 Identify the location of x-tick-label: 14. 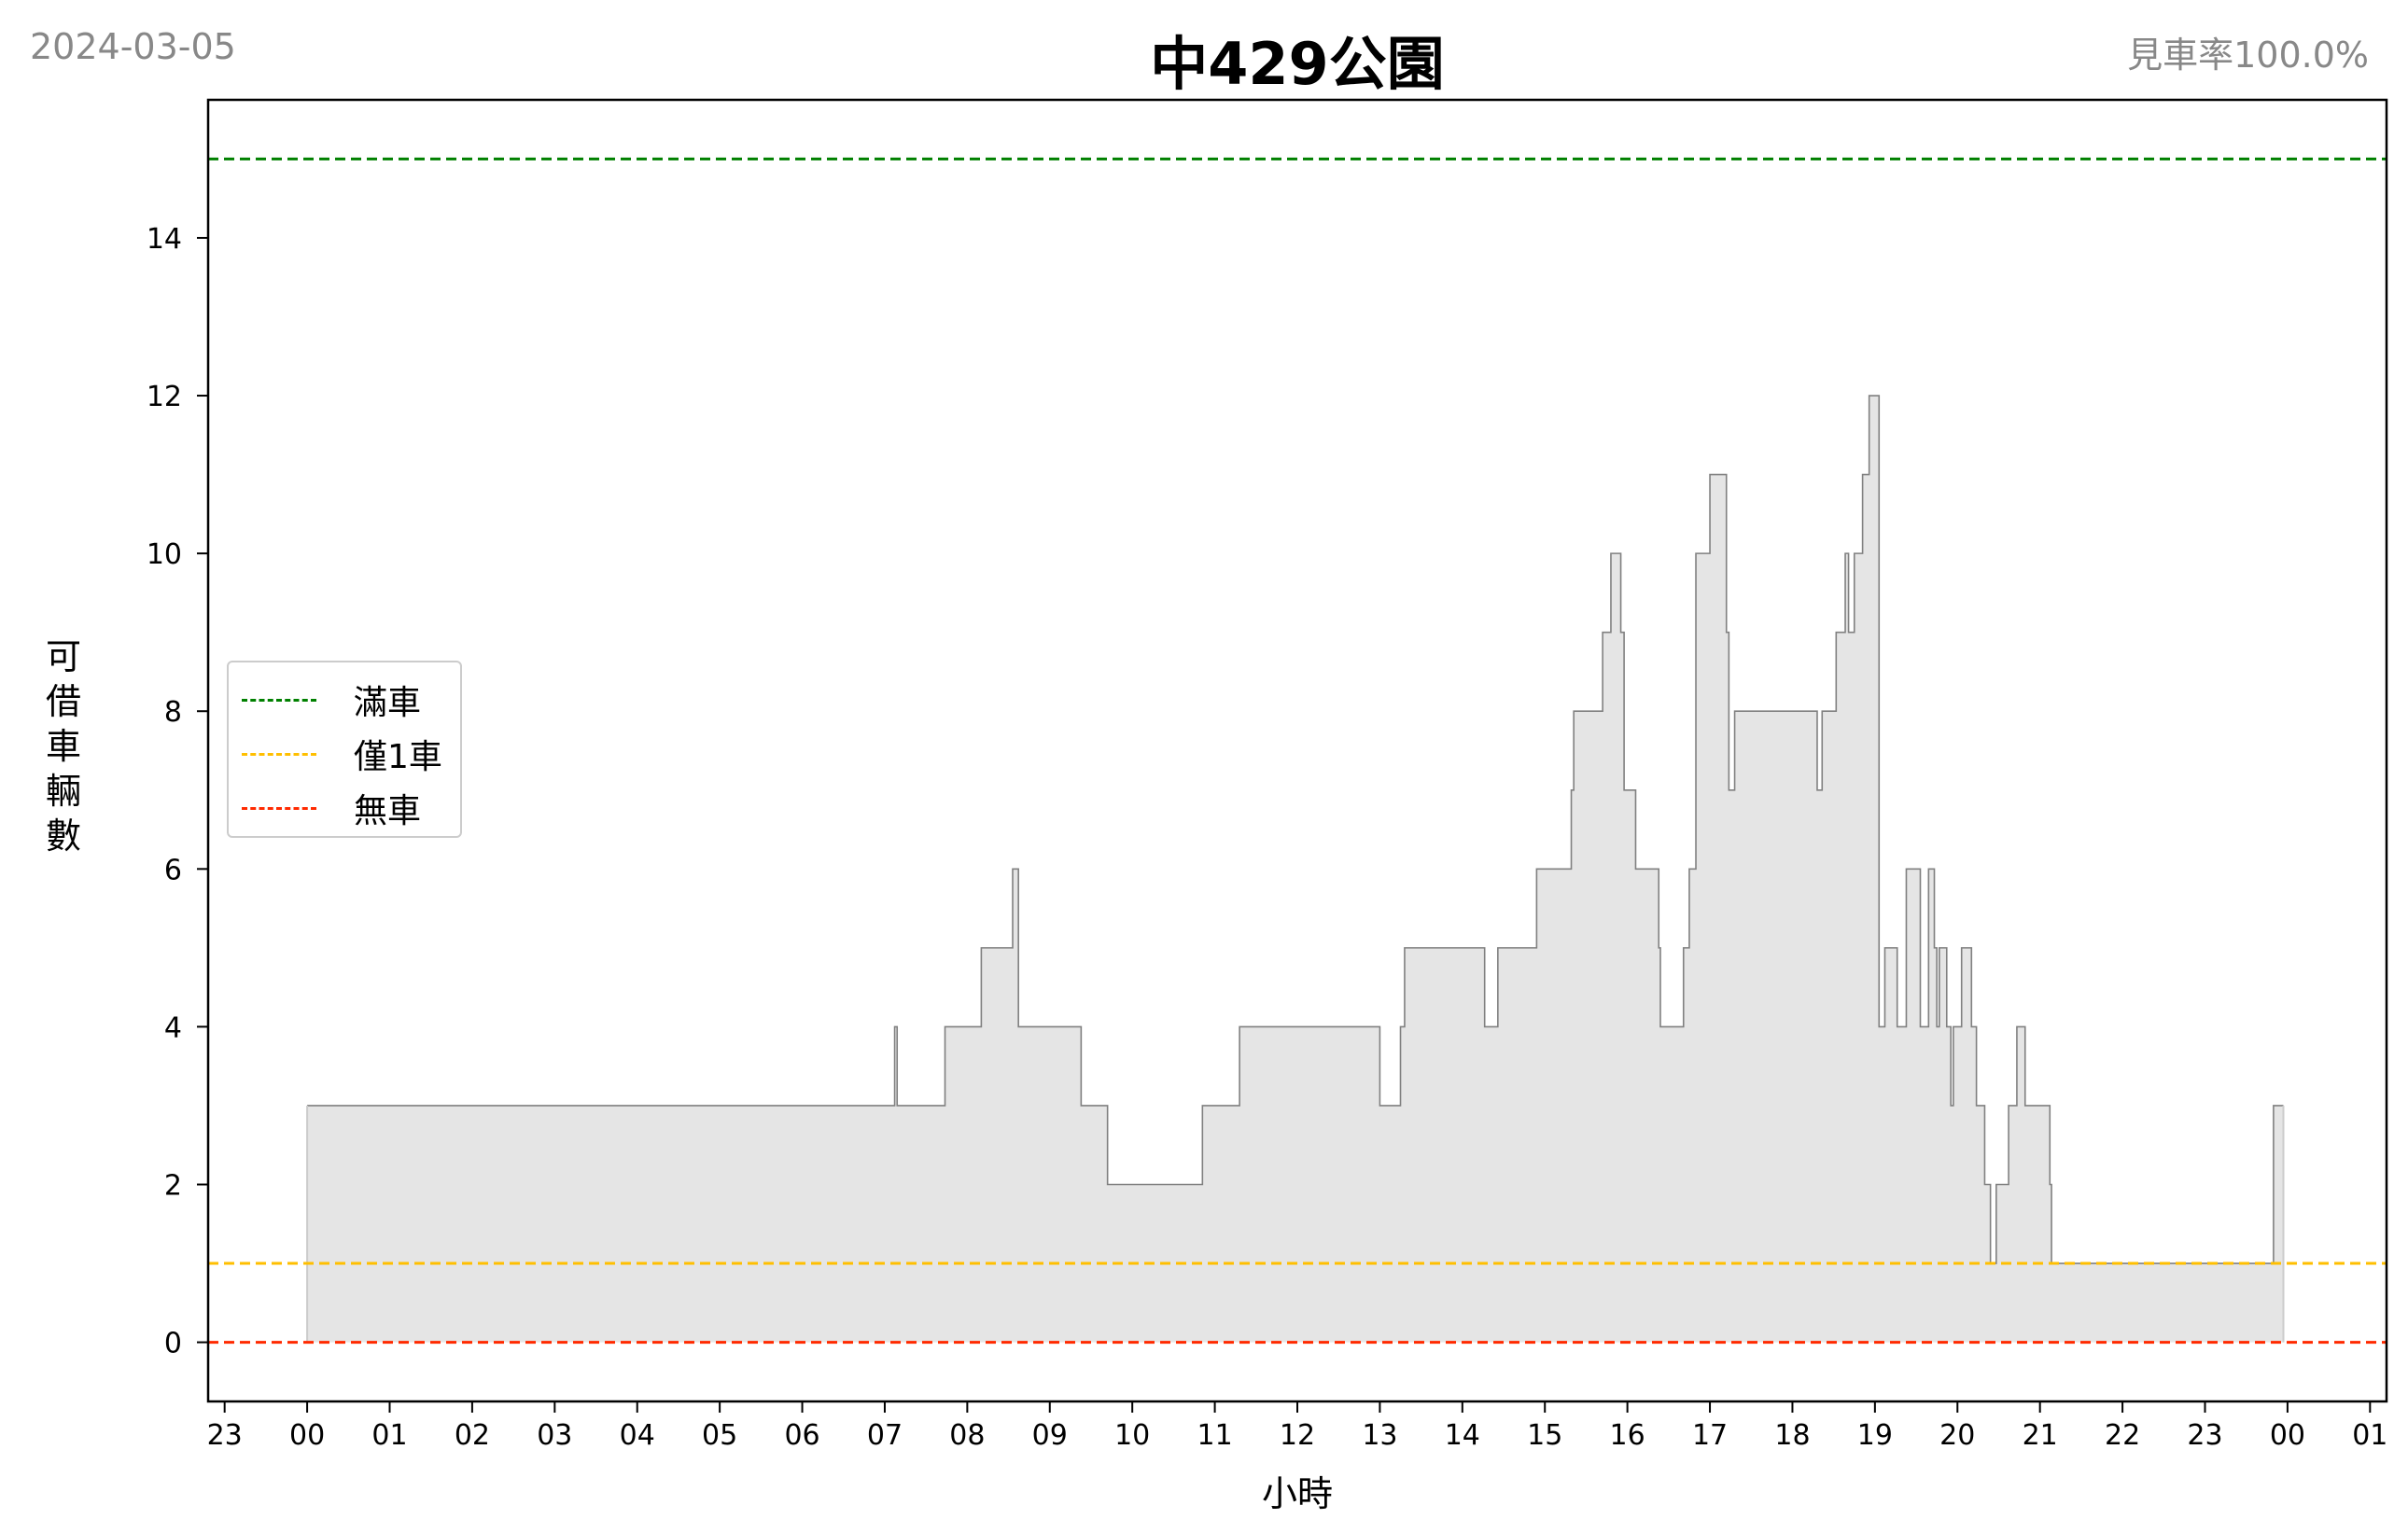
(1462, 1436).